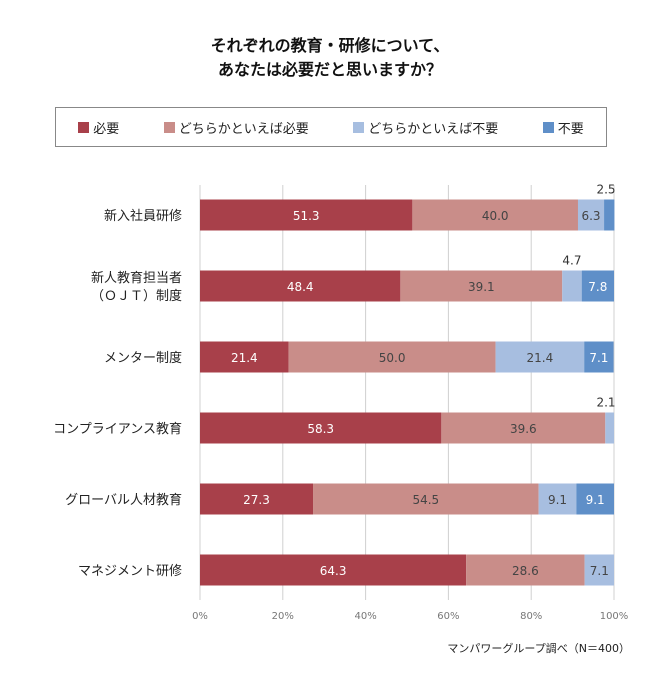 This screenshot has width=660, height=680. I want to click on data-label: 54.5, so click(425, 500).